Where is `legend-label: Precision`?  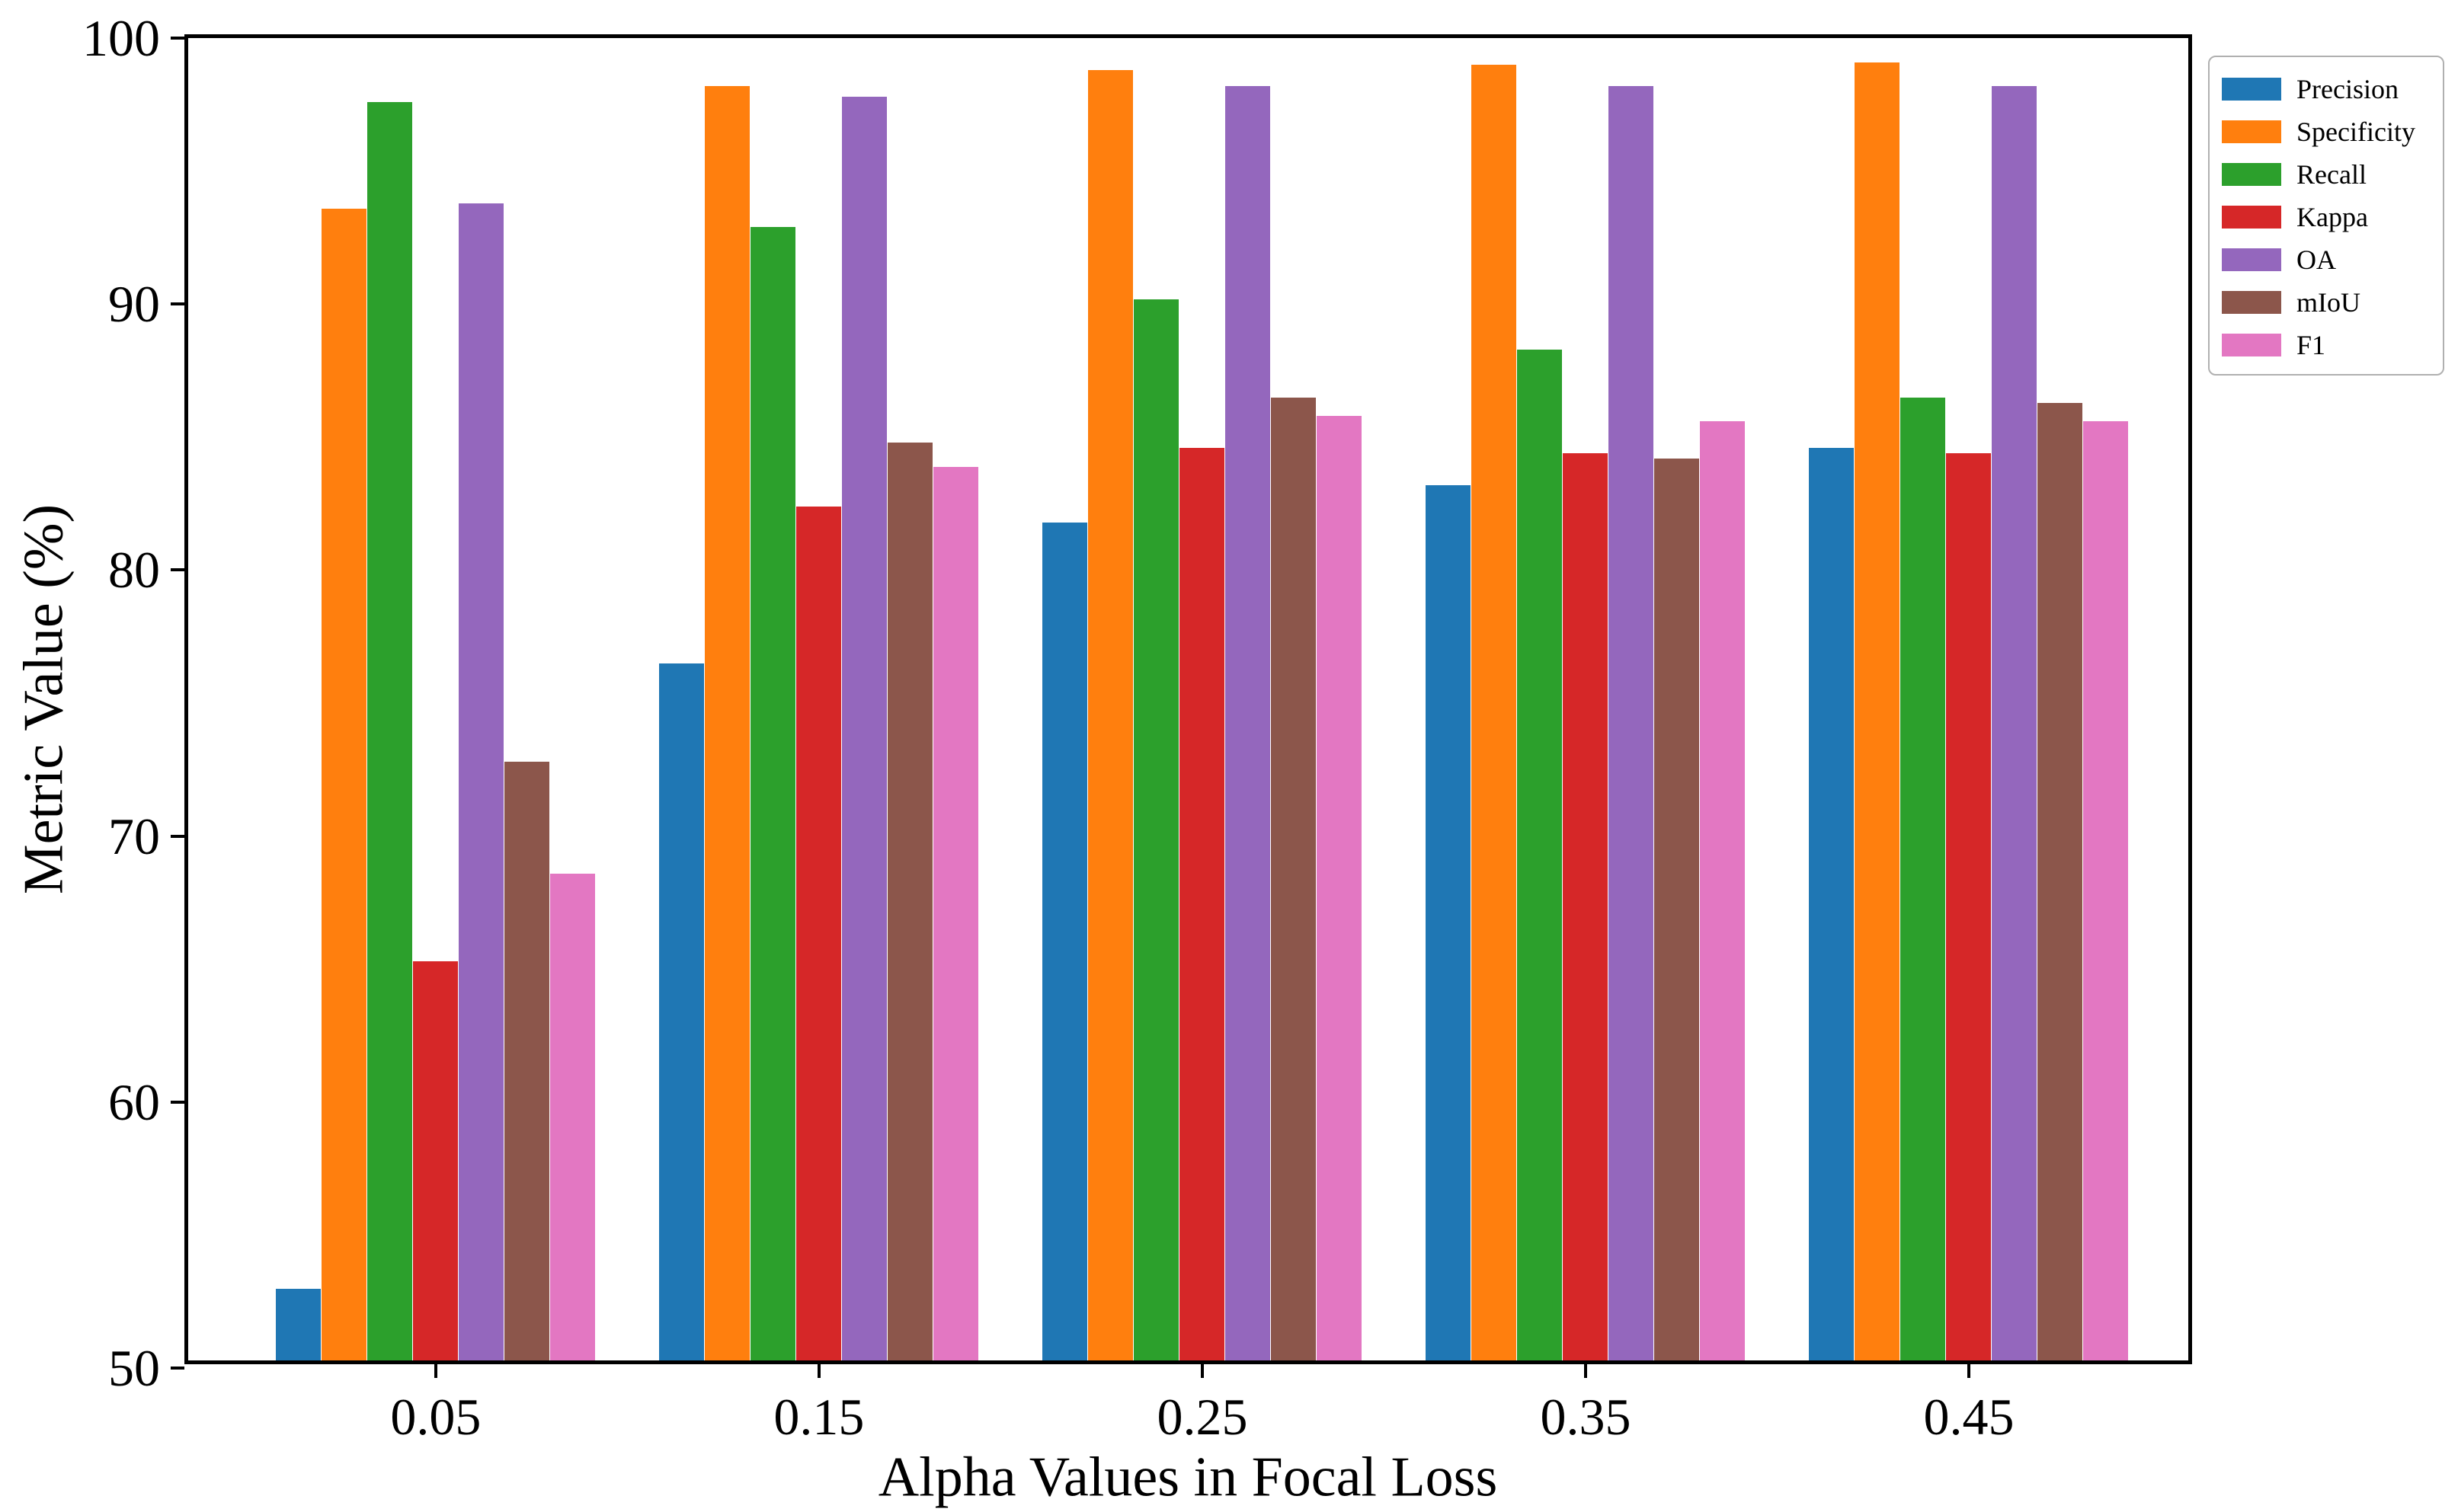
legend-label: Precision is located at coordinates (2347, 89).